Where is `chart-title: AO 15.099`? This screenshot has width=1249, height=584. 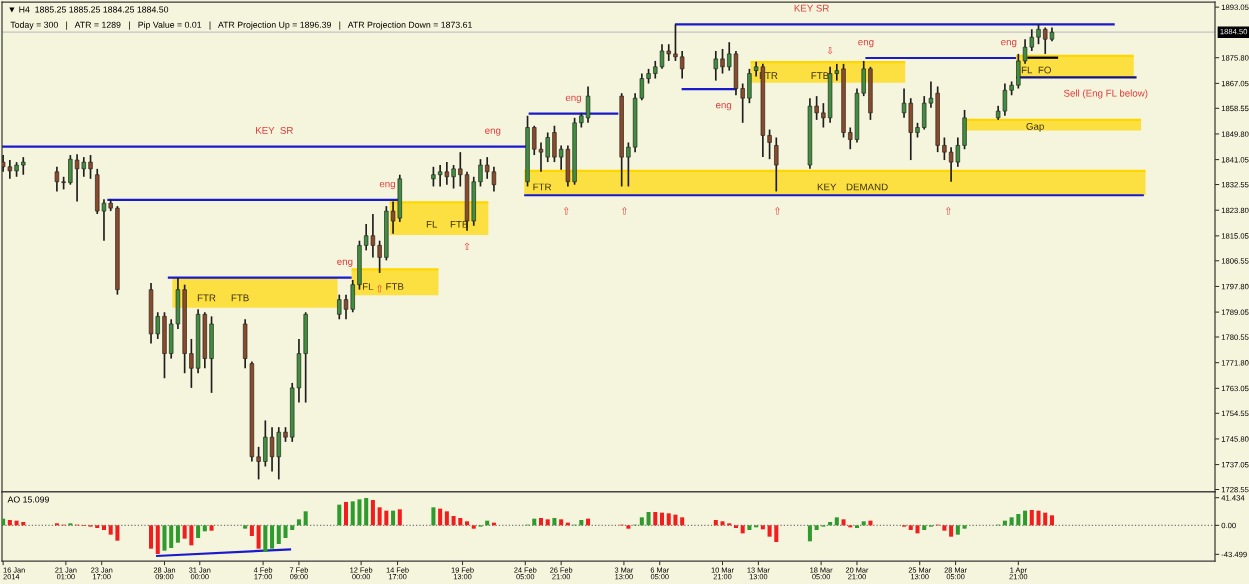
chart-title: AO 15.099 is located at coordinates (28, 499).